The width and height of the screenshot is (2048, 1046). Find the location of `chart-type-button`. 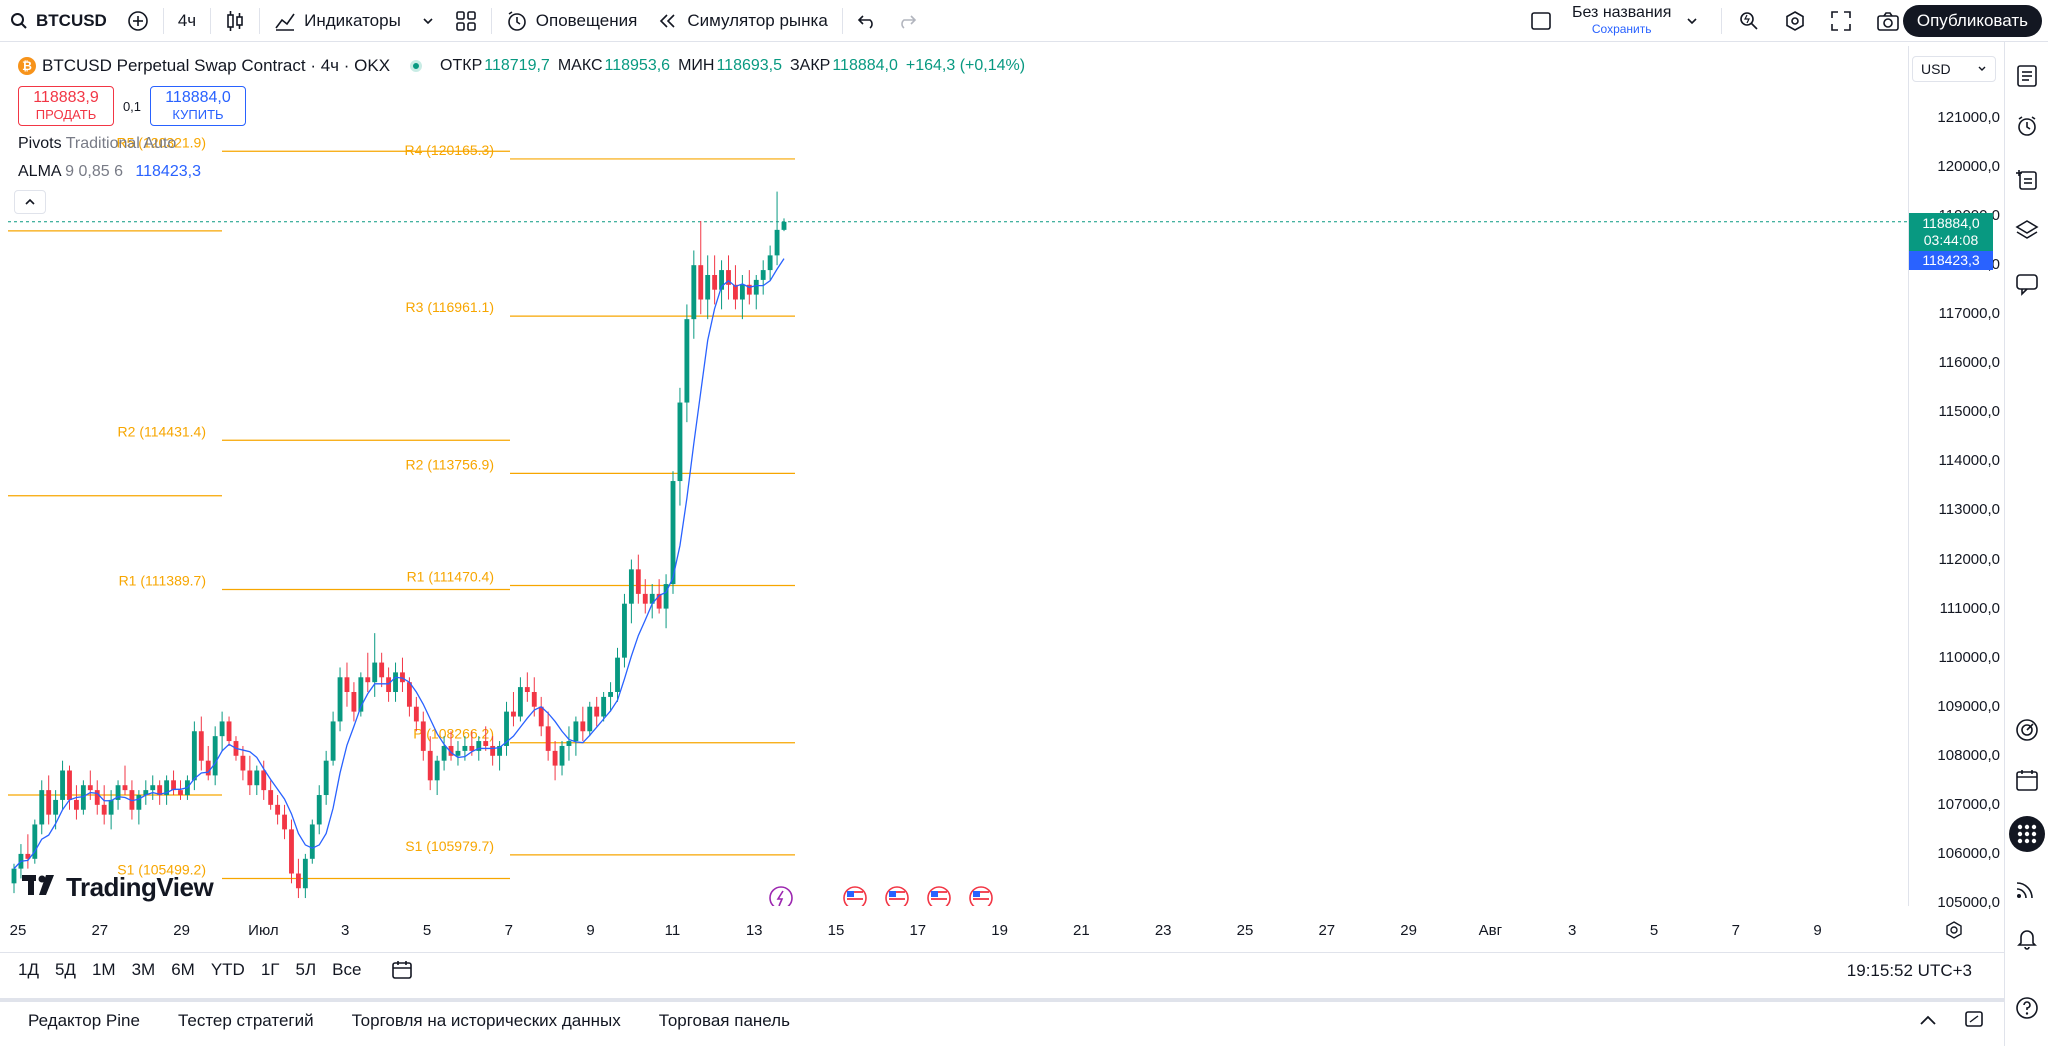

chart-type-button is located at coordinates (235, 21).